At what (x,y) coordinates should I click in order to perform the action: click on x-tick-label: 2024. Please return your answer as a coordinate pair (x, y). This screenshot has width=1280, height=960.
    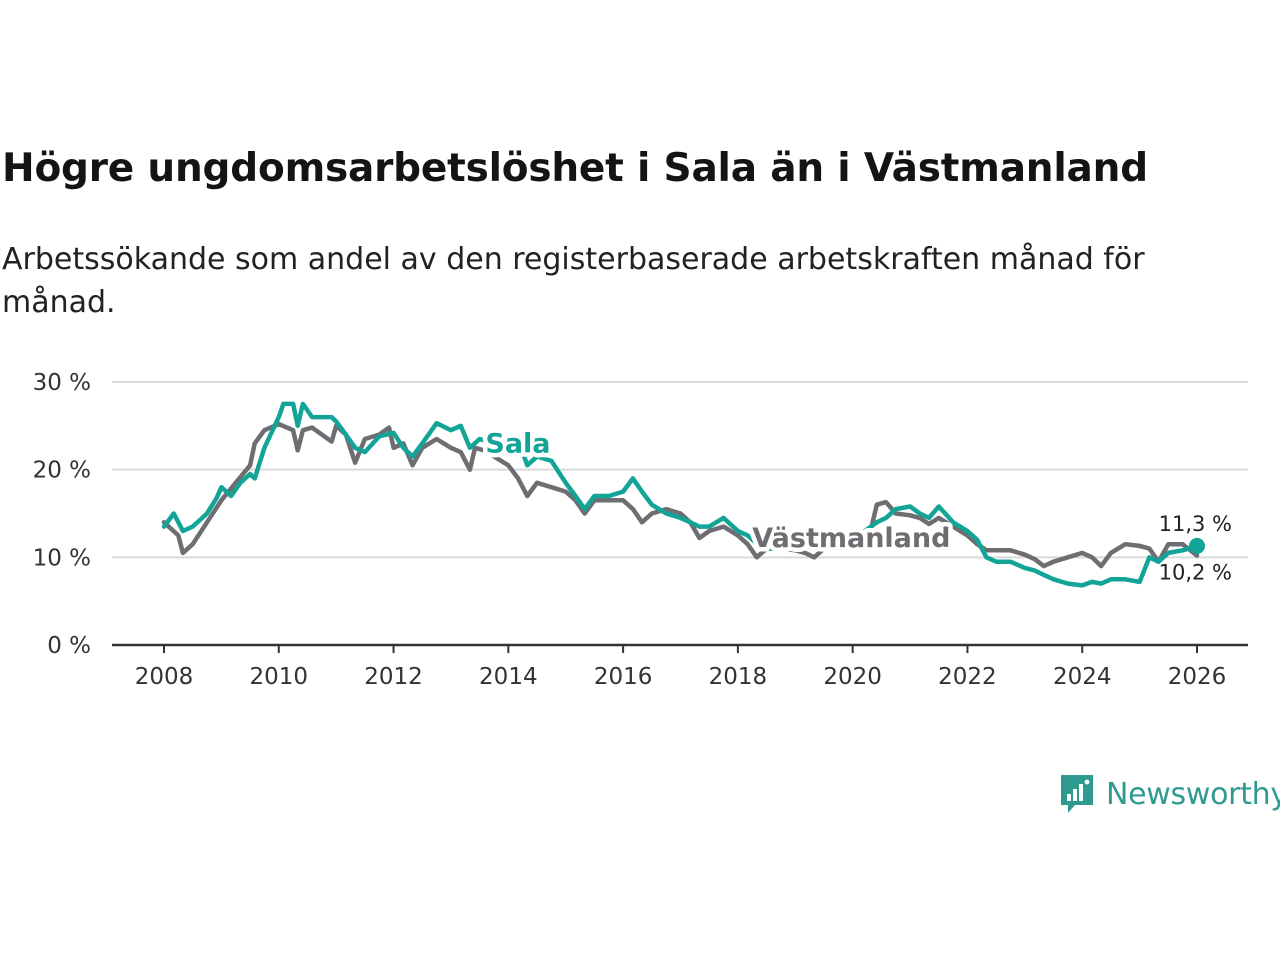
    Looking at the image, I should click on (1082, 677).